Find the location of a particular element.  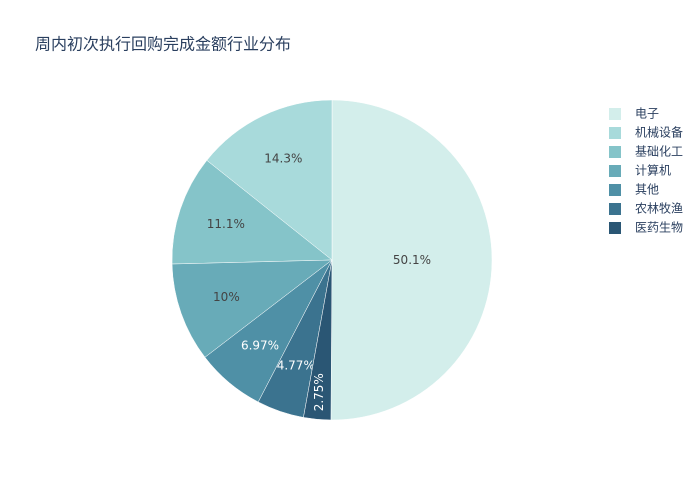

legend-label: 农林牧渔 is located at coordinates (659, 209).